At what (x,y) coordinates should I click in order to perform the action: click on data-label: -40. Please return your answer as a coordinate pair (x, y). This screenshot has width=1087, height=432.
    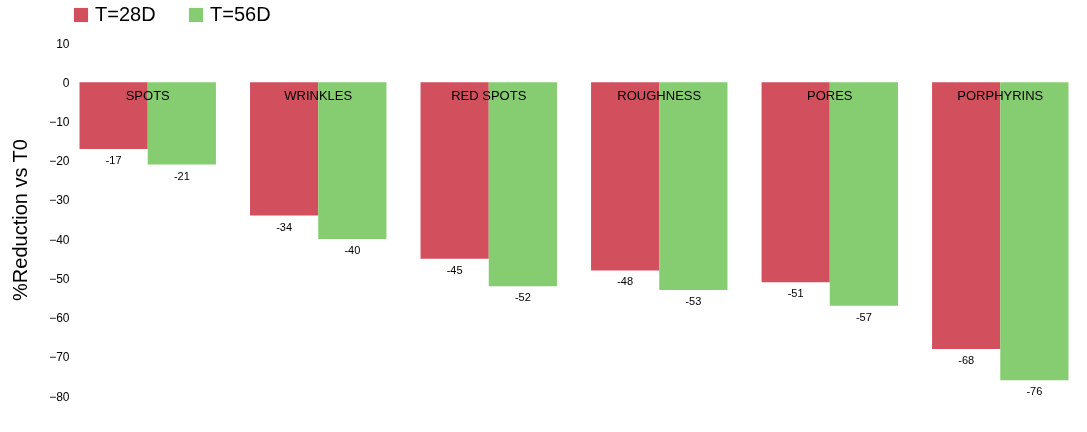
    Looking at the image, I should click on (352, 250).